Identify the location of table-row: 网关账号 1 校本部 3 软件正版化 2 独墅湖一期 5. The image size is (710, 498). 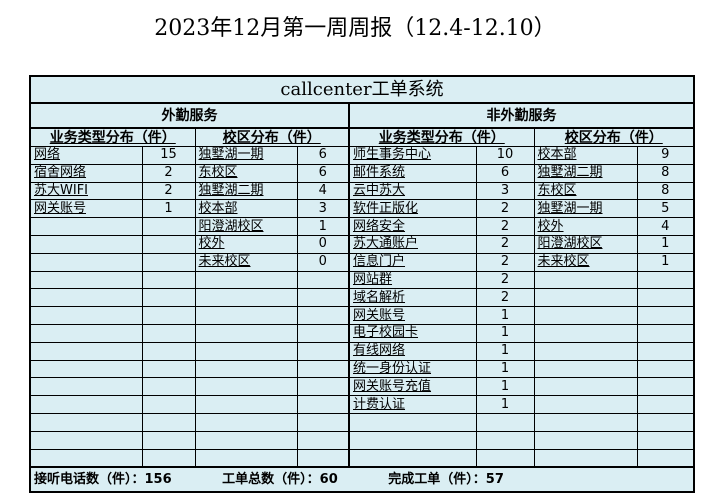
(362, 209).